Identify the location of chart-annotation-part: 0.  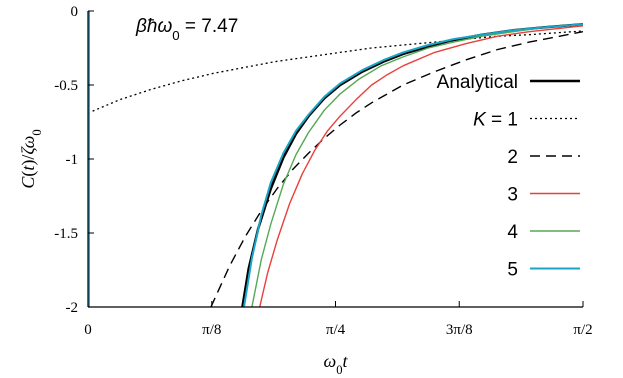
(175, 35).